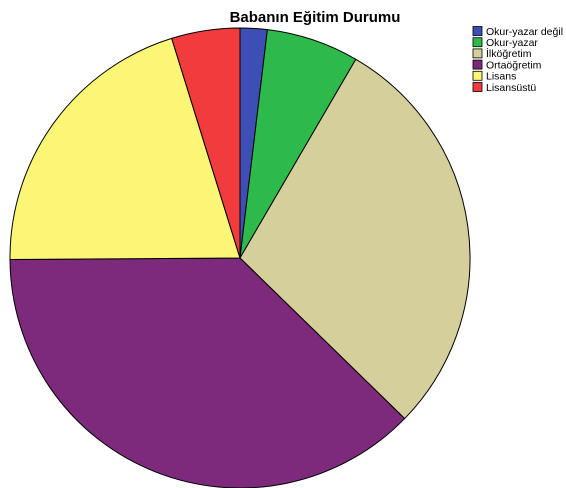  I want to click on legend-label-1: Okur-yazar değil, so click(524, 32).